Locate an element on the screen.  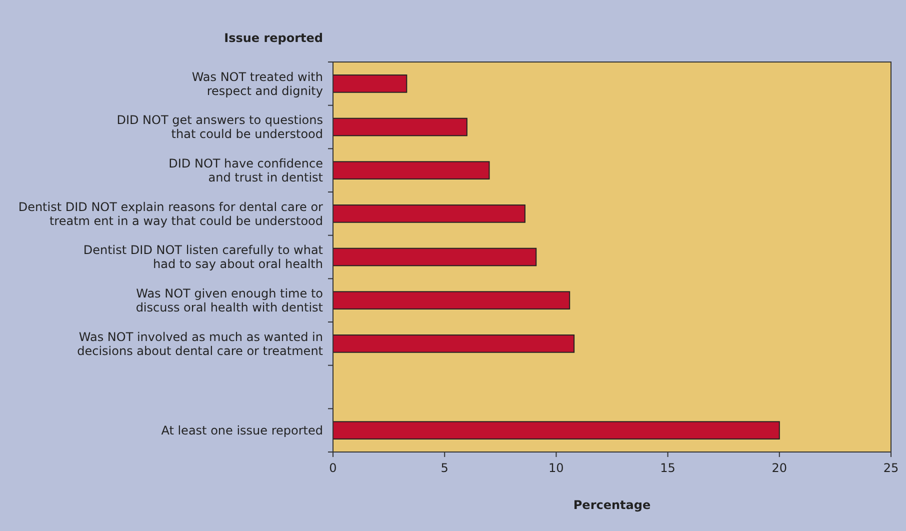
x-axis-title: Percentage is located at coordinates (612, 505).